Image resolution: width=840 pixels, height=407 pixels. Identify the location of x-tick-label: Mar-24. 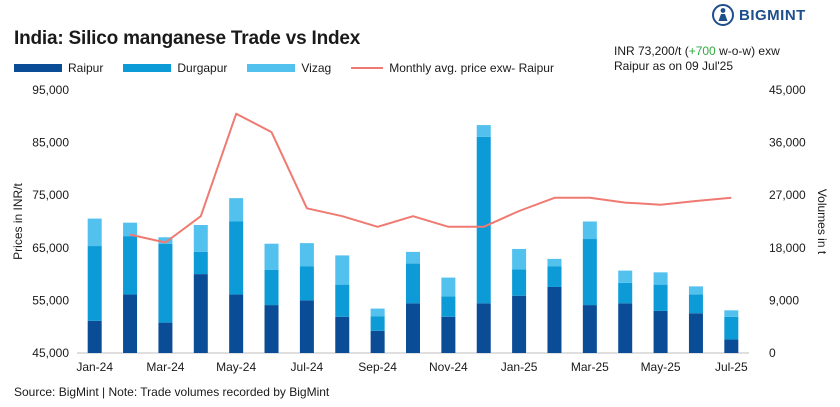
(165, 367).